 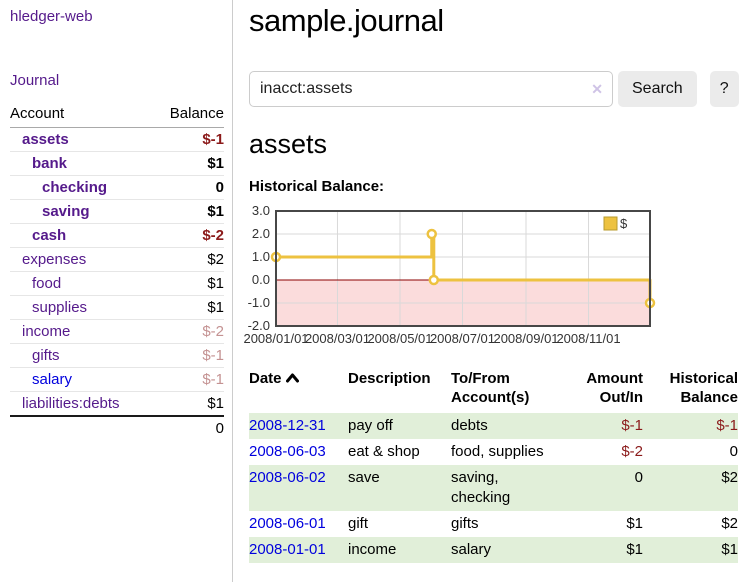 What do you see at coordinates (82, 115) in the screenshot?
I see `accounts-col-account: Account` at bounding box center [82, 115].